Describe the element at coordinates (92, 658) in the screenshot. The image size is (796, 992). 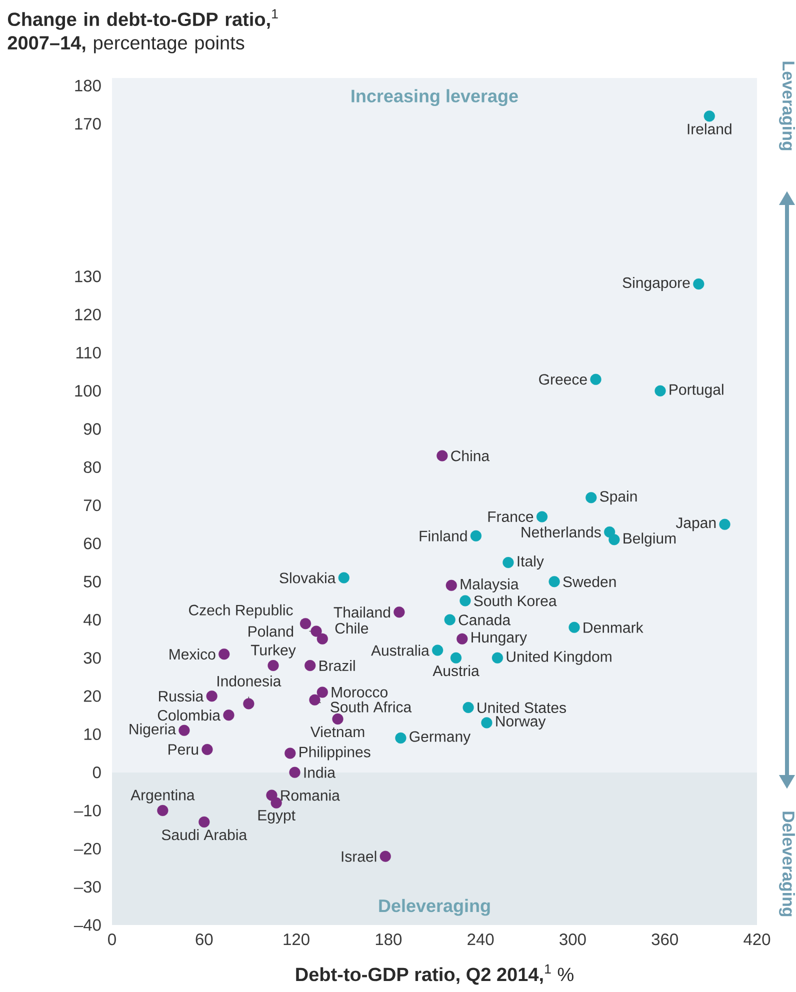
I see `y-tick-label: 30` at that location.